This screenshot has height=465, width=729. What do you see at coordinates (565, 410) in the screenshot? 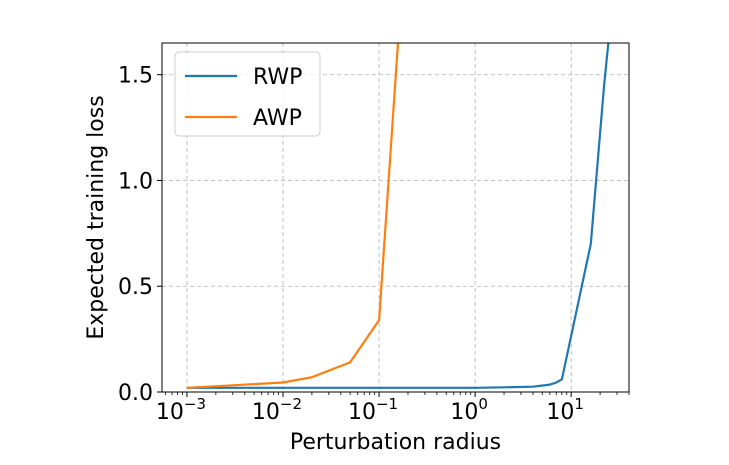
I see `x-tick-label: 10¹` at bounding box center [565, 410].